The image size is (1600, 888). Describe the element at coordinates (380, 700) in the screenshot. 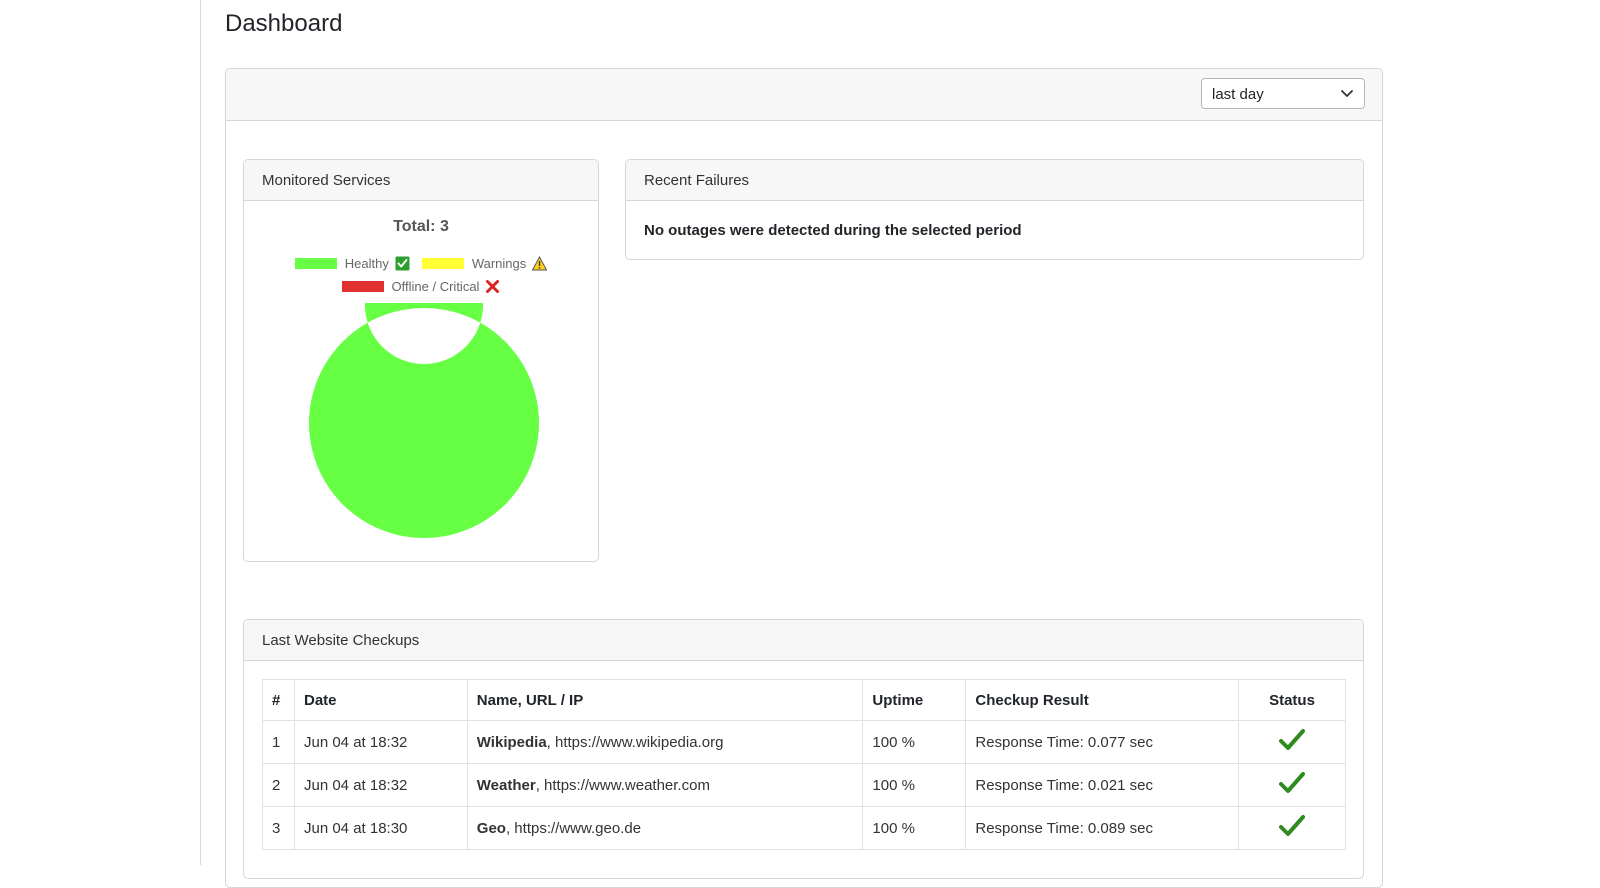

I see `col-header-date: Date` at that location.